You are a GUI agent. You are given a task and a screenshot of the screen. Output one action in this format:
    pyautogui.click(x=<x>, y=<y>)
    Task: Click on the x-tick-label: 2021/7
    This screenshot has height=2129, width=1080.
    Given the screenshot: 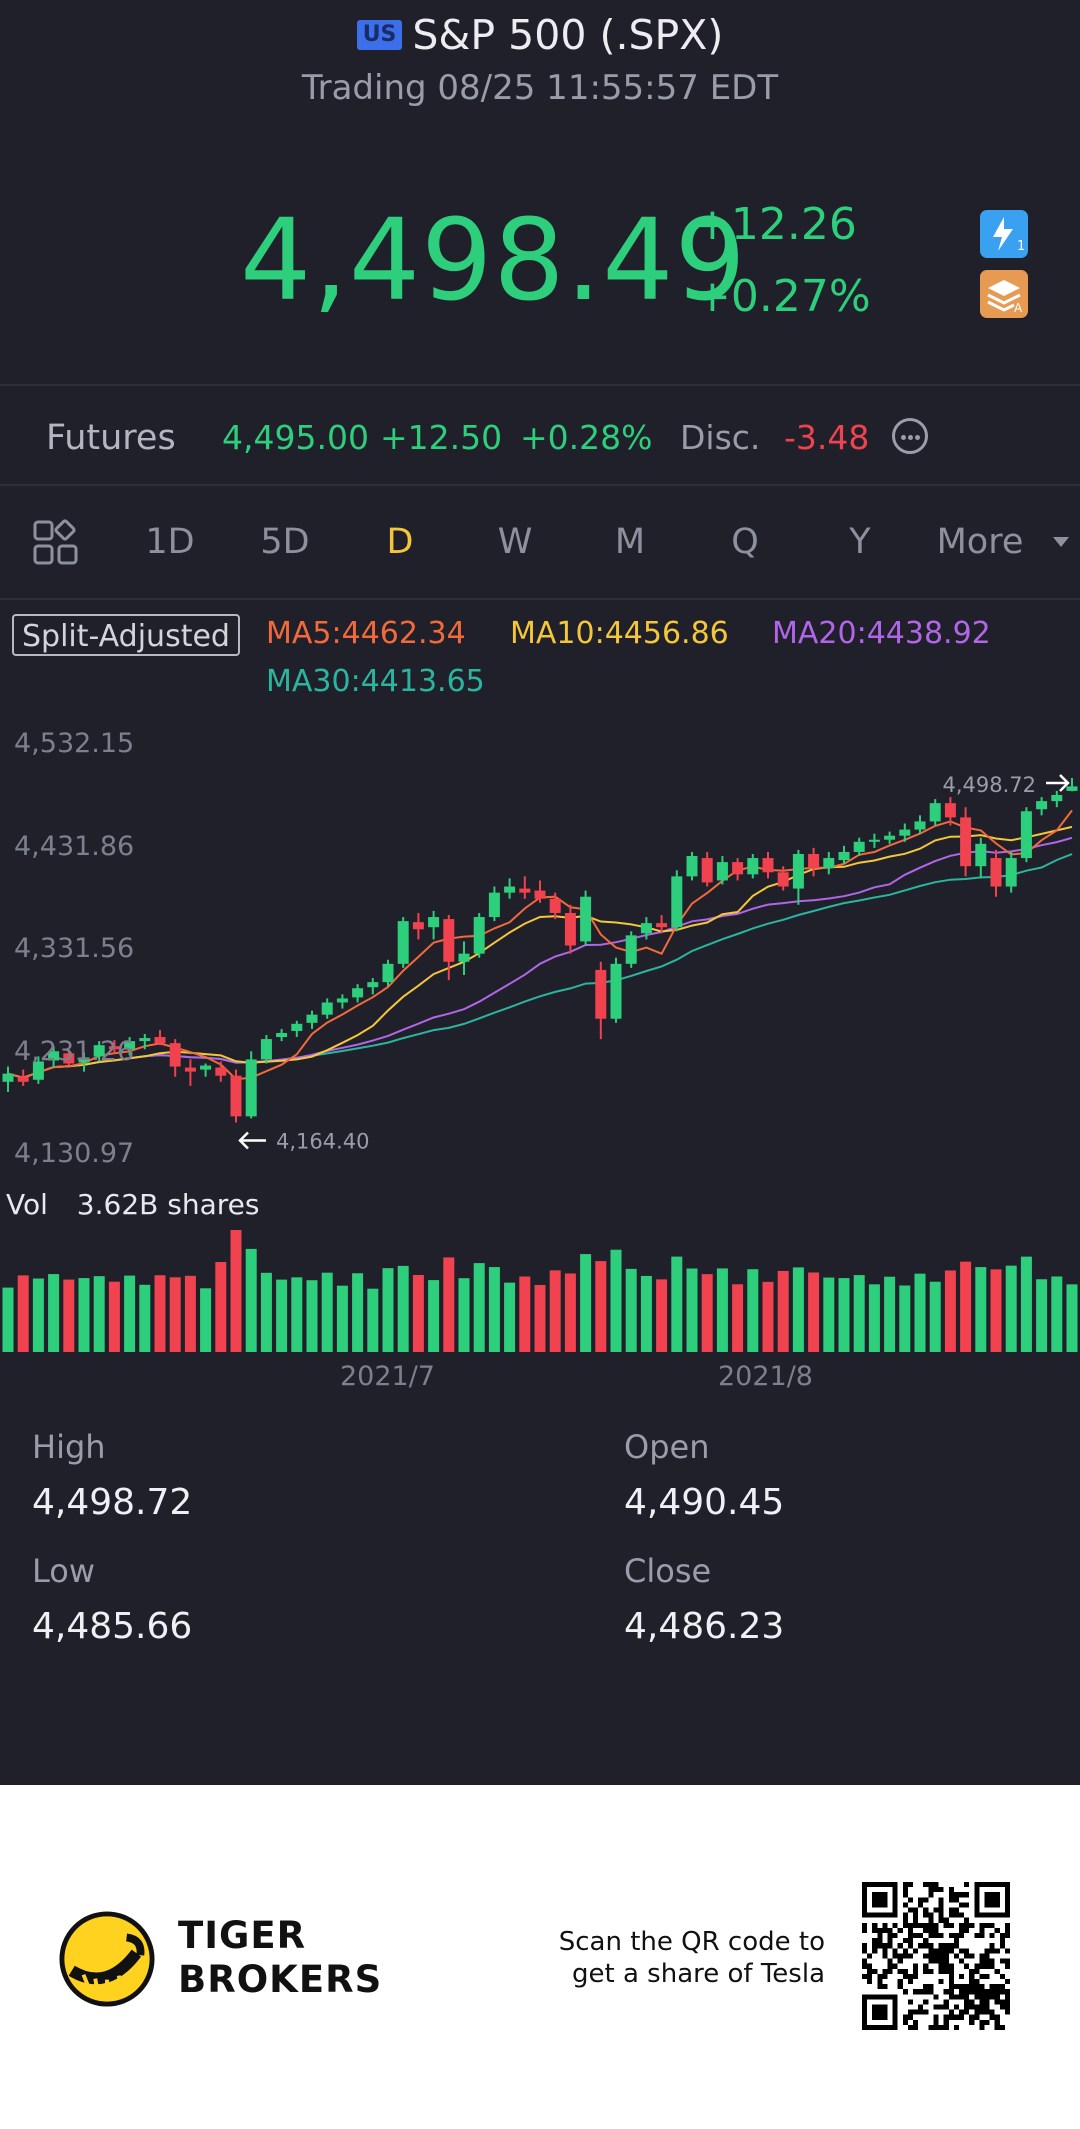 What is the action you would take?
    pyautogui.click(x=387, y=1376)
    